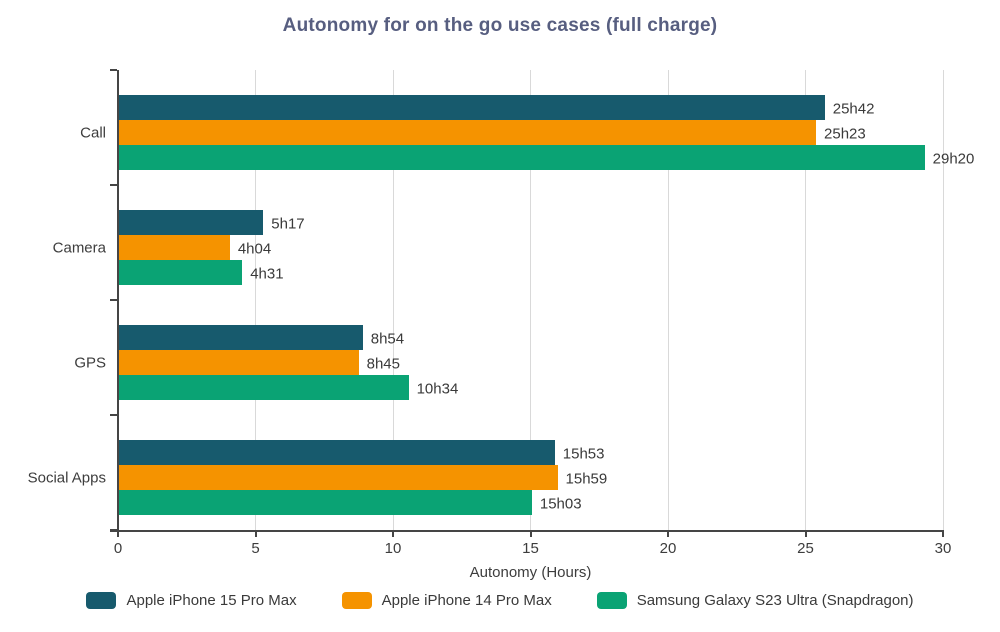  I want to click on legend-item-0: Apple iPhone 15 Pro Max, so click(191, 600).